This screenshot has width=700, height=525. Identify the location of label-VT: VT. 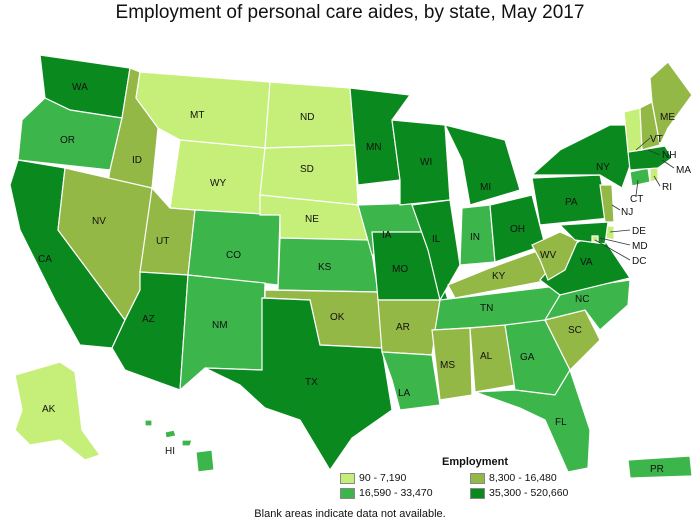
(656, 139).